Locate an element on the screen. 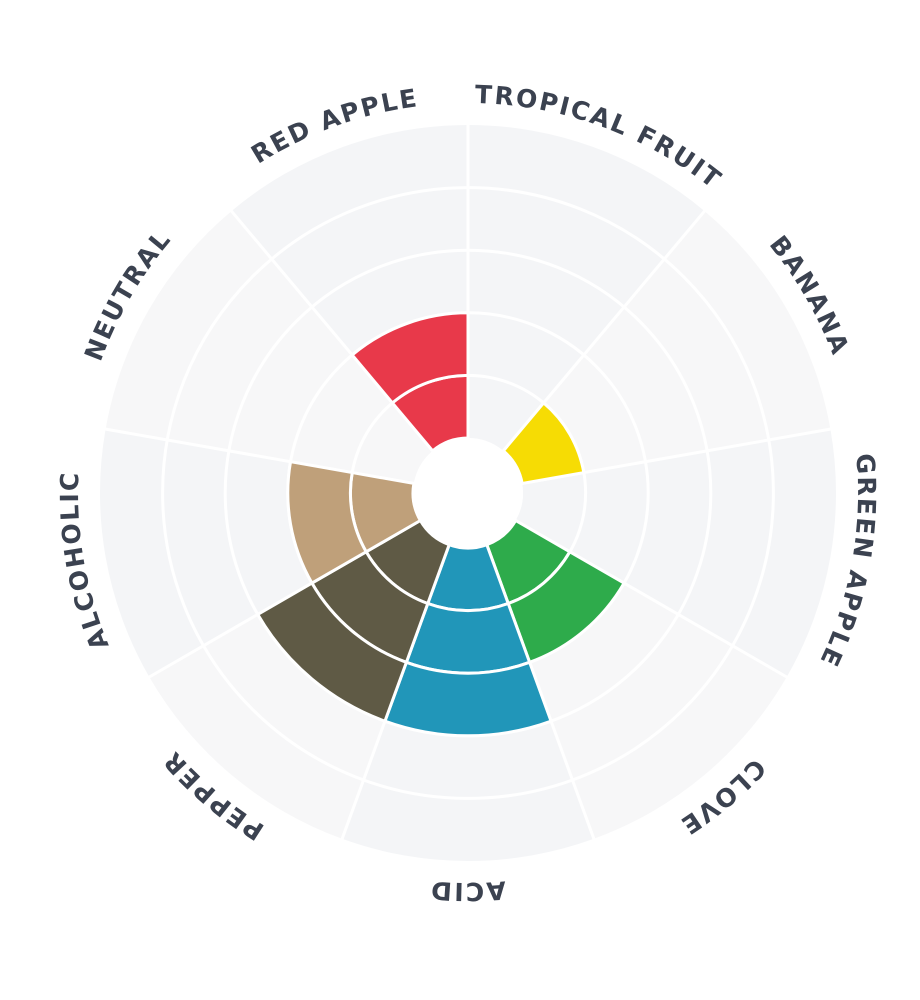  category-label: ACID is located at coordinates (467, 890).